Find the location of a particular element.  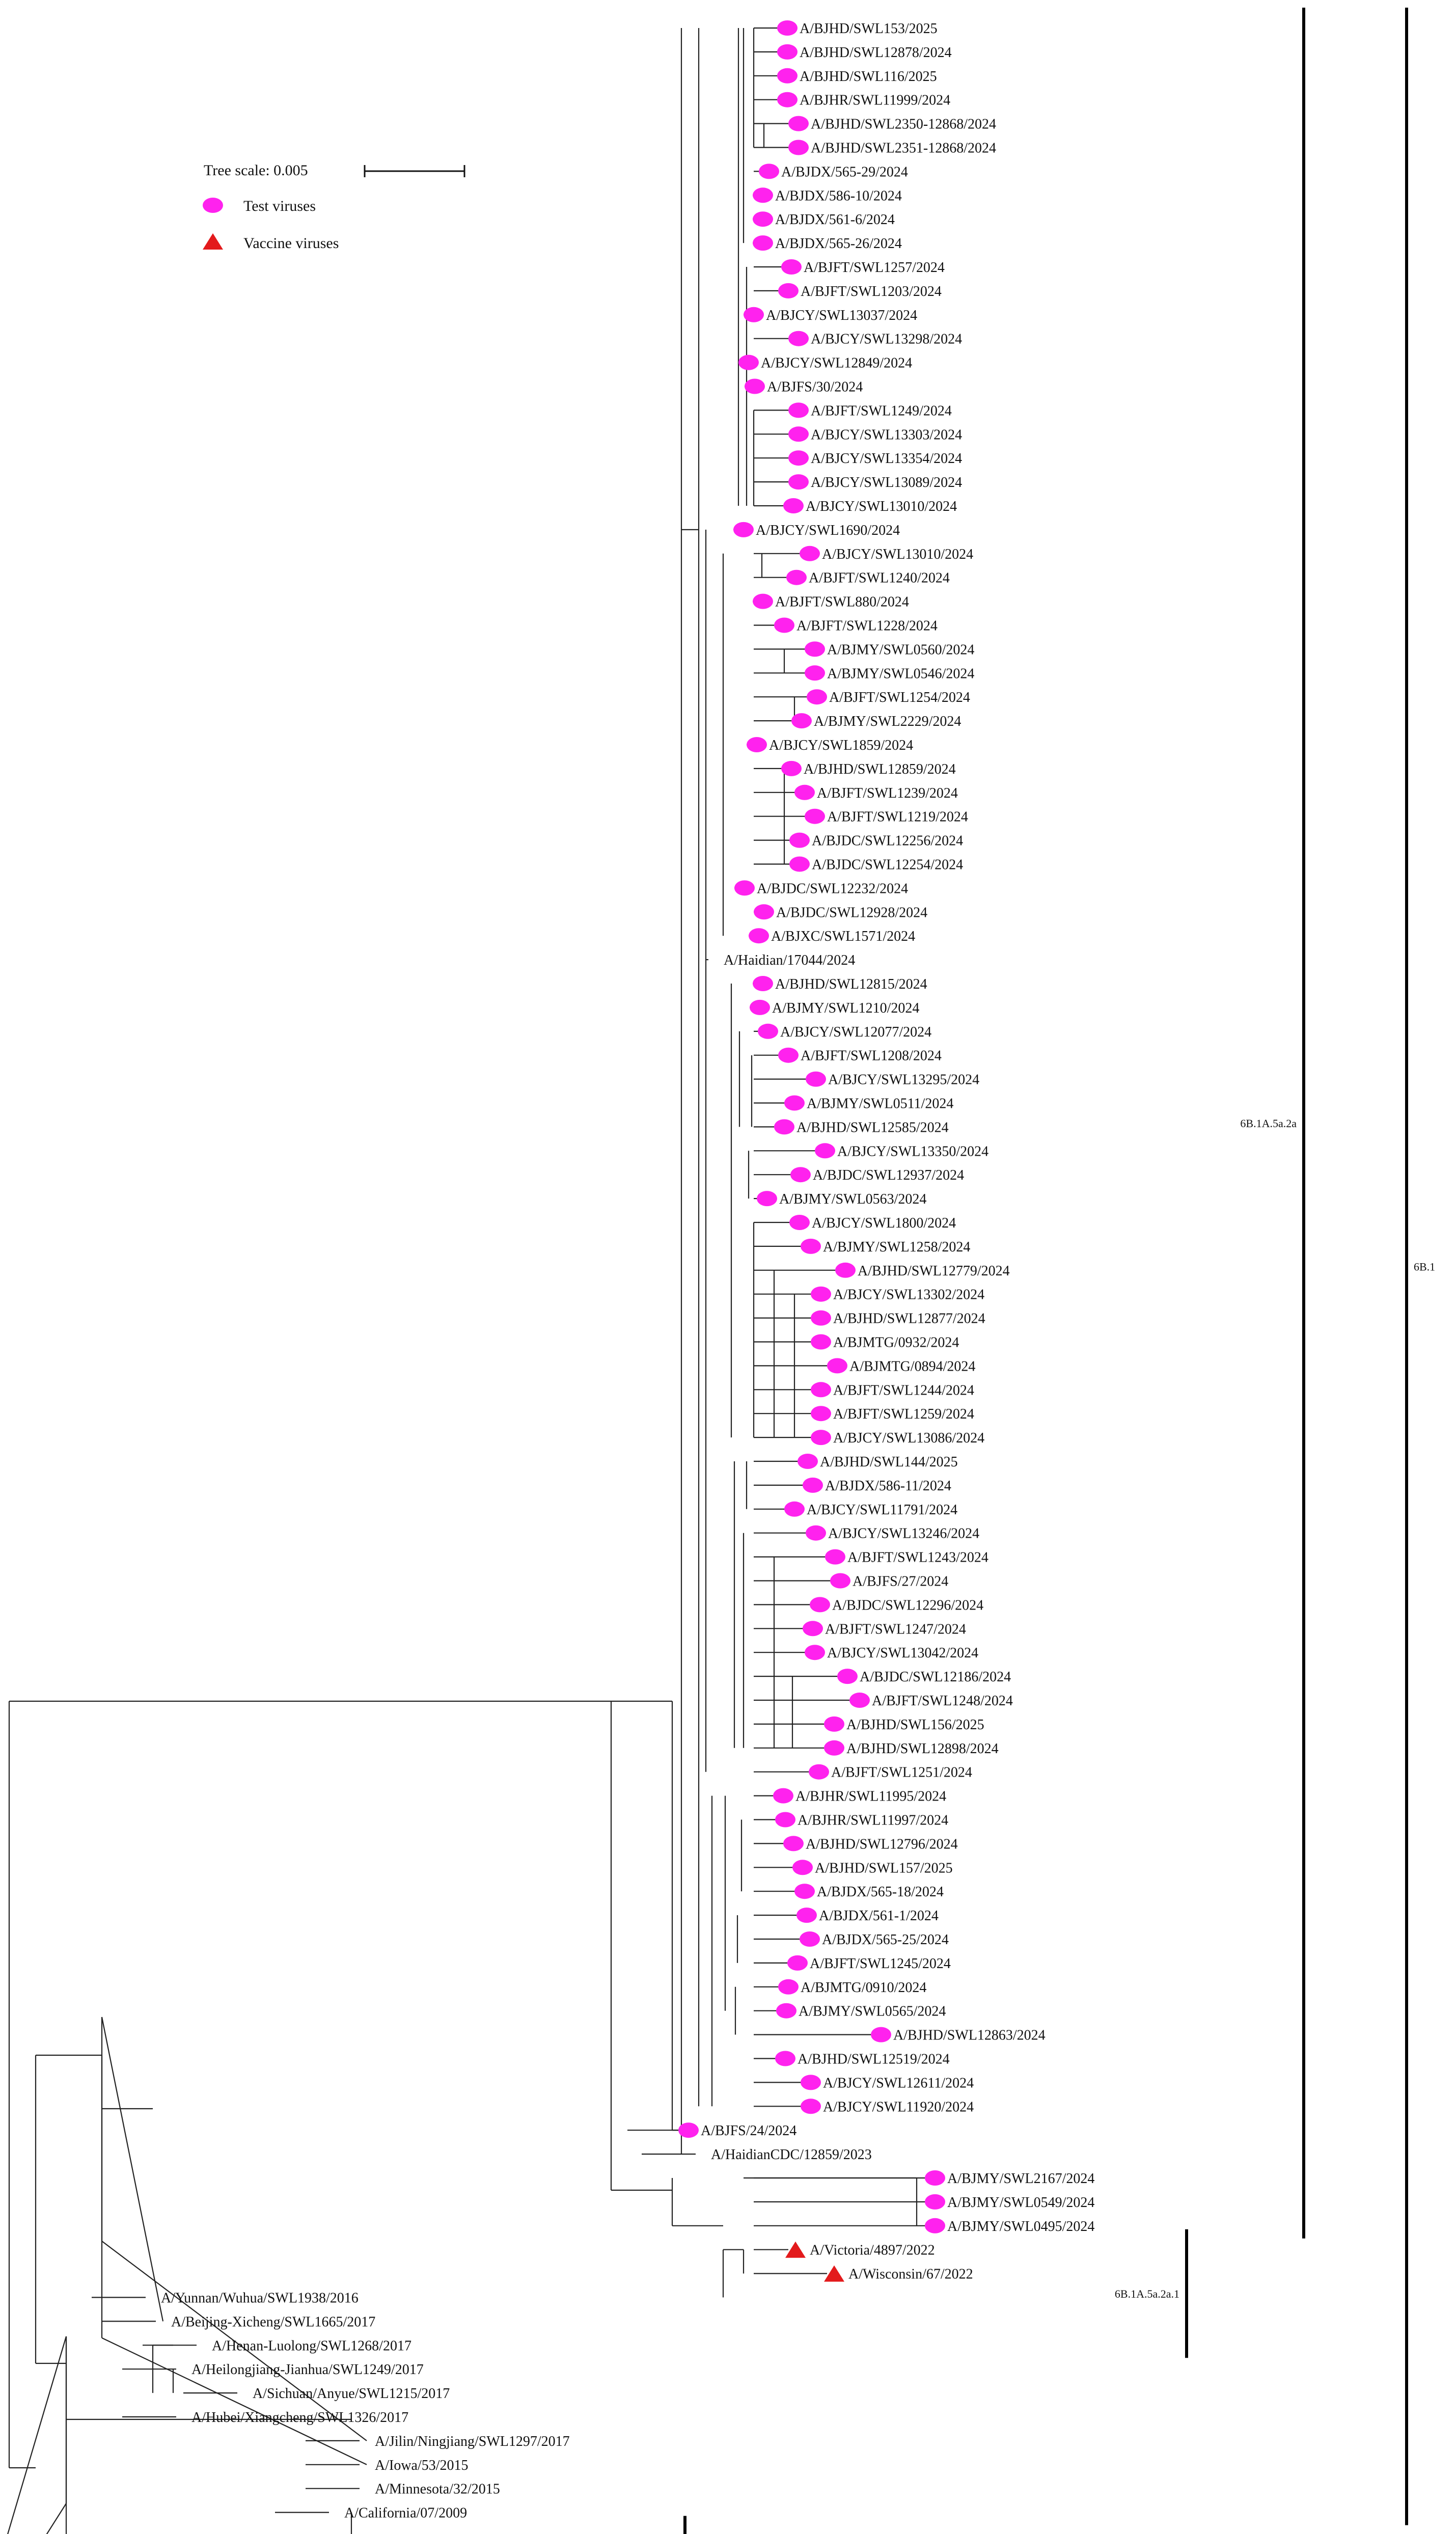

leaf-label: A/BJFT/SWL1259/2024 is located at coordinates (903, 1414).